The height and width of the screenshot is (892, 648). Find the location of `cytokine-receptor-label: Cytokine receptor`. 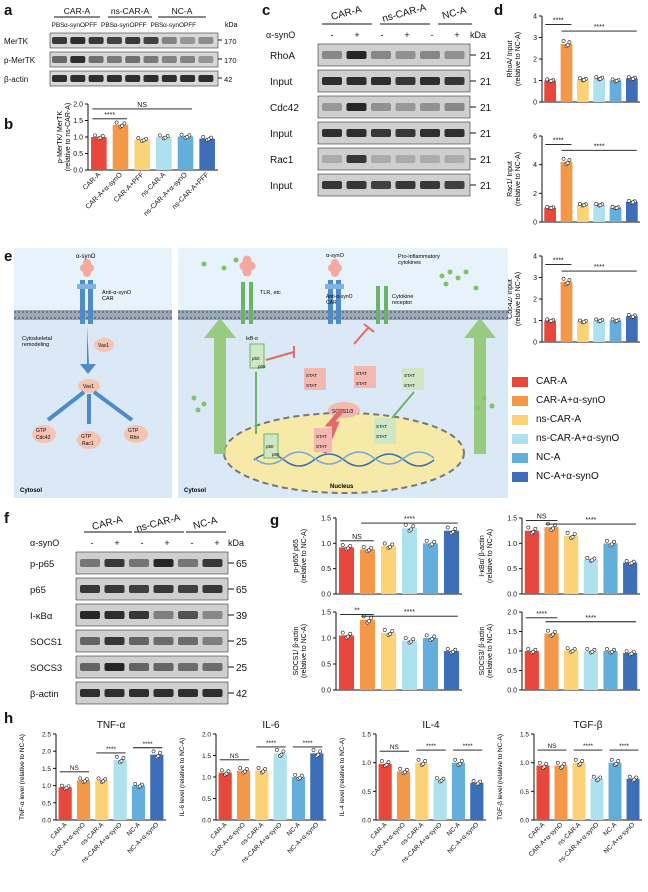

cytokine-receptor-label: Cytokine receptor is located at coordinates (402, 300).